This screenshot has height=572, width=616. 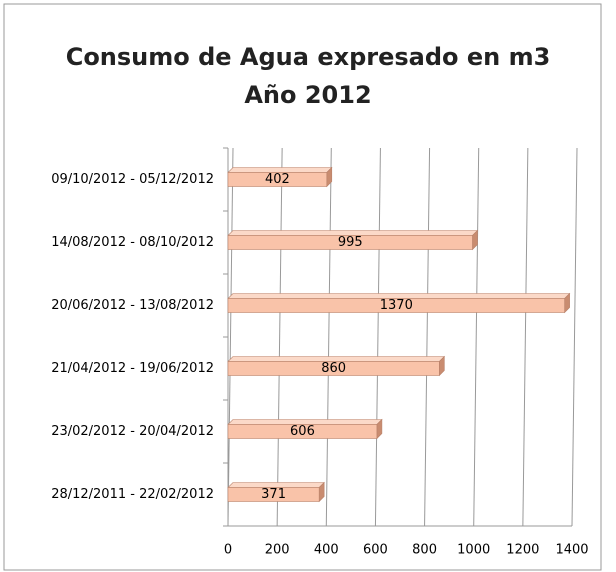 I want to click on x-tick-label: 1400, so click(x=571, y=550).